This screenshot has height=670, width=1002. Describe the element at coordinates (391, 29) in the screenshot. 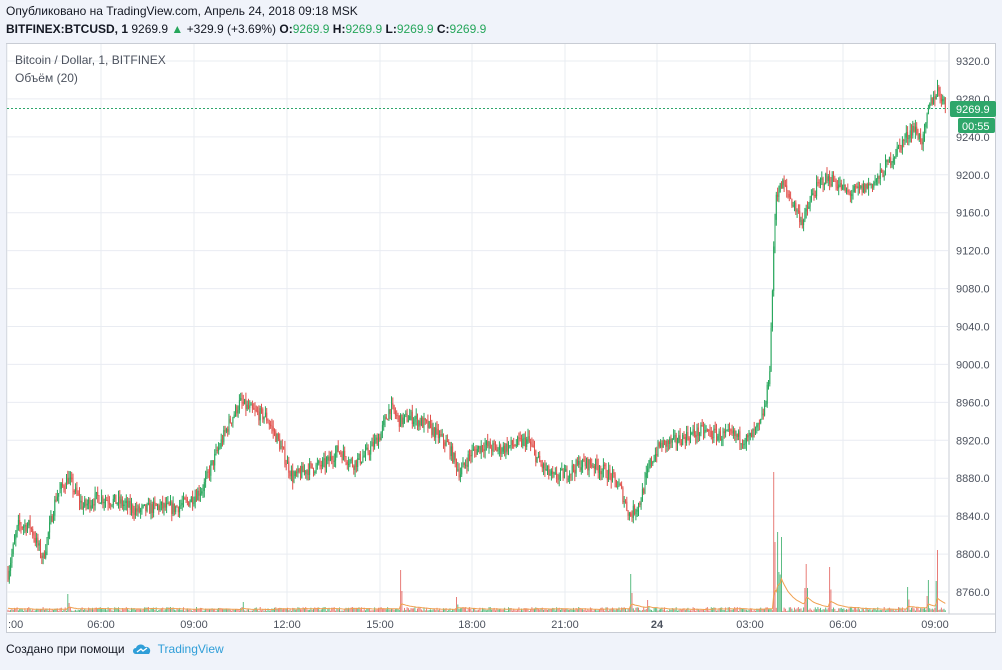

I see `low-label: L:` at that location.